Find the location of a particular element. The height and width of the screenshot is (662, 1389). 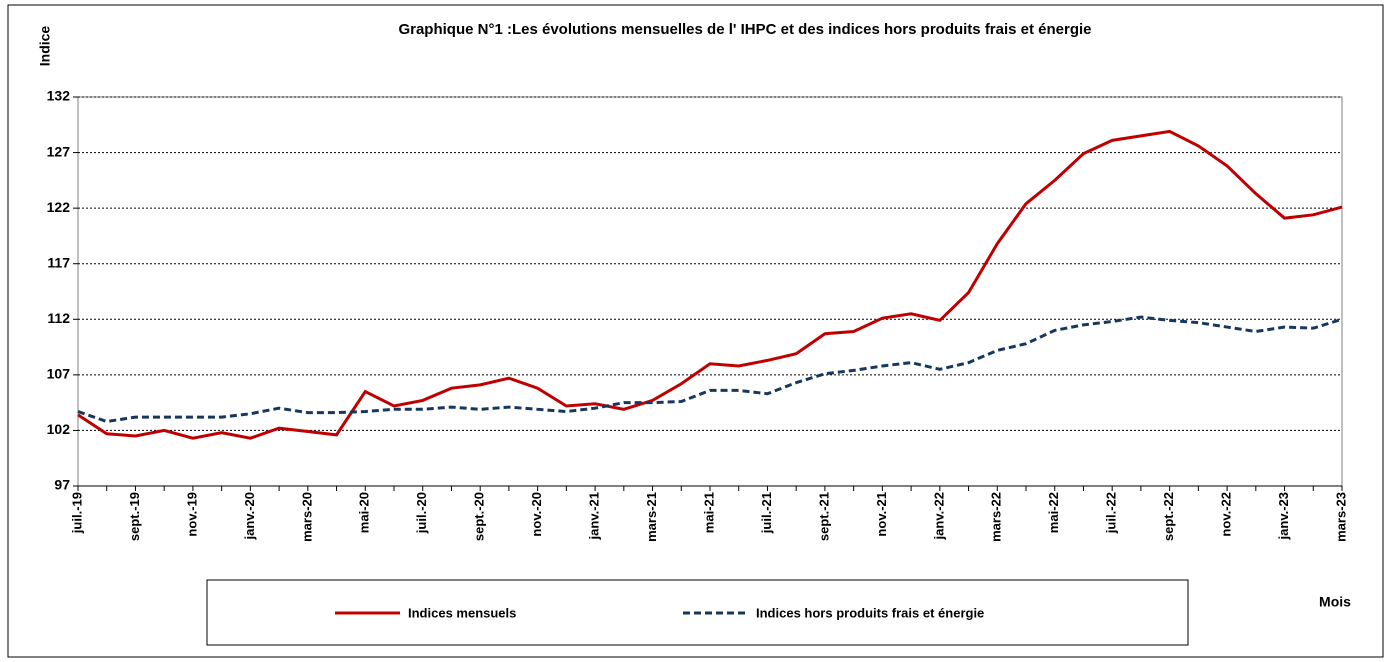

x-tick-label: juil.-19 is located at coordinates (76, 513).